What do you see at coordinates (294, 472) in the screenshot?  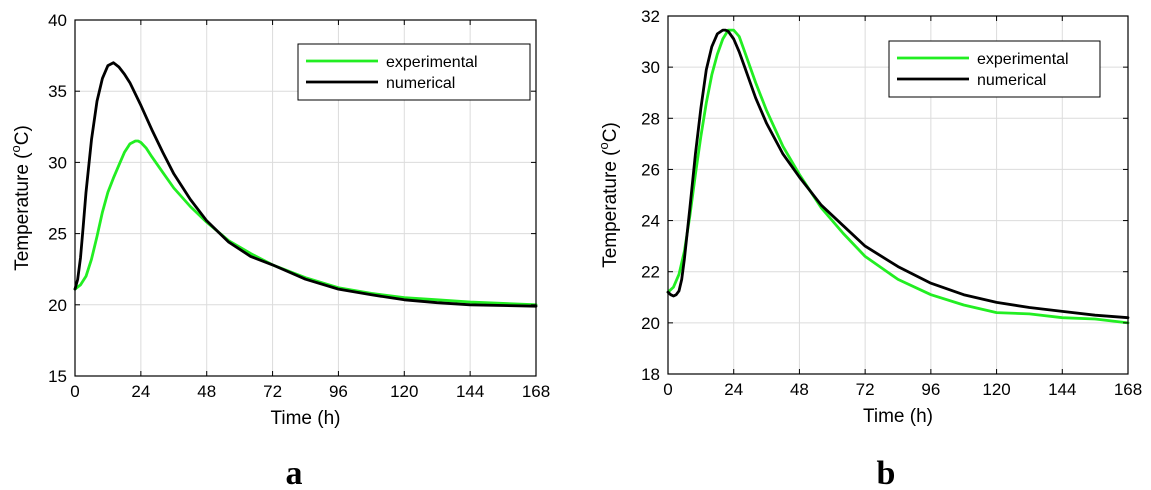 I see `panel-label: a` at bounding box center [294, 472].